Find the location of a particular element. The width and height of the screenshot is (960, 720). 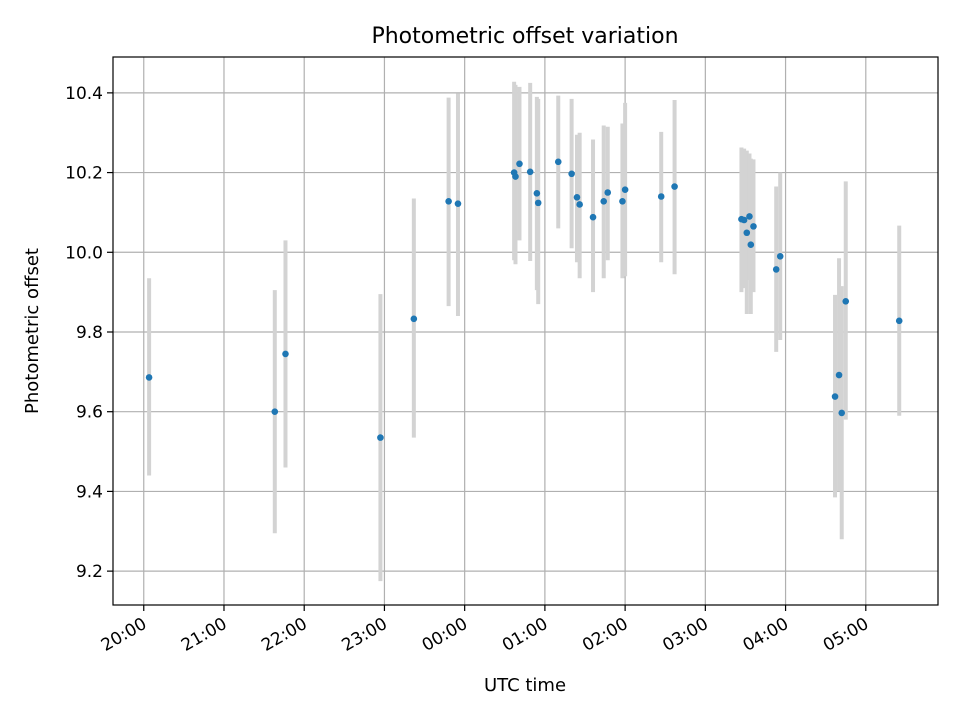

y-axis-ticks: 9.2 9.4 9.6 9.8 10.0 10.2 10.4 is located at coordinates (89, 333).